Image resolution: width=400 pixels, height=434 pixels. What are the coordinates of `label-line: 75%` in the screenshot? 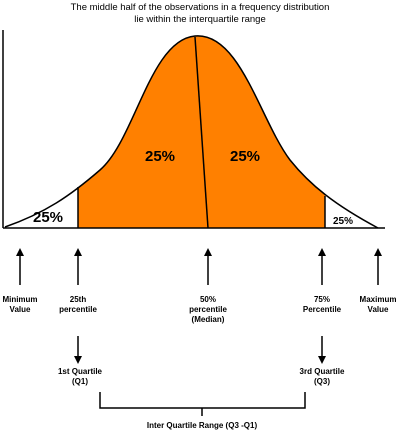 It's located at (322, 299).